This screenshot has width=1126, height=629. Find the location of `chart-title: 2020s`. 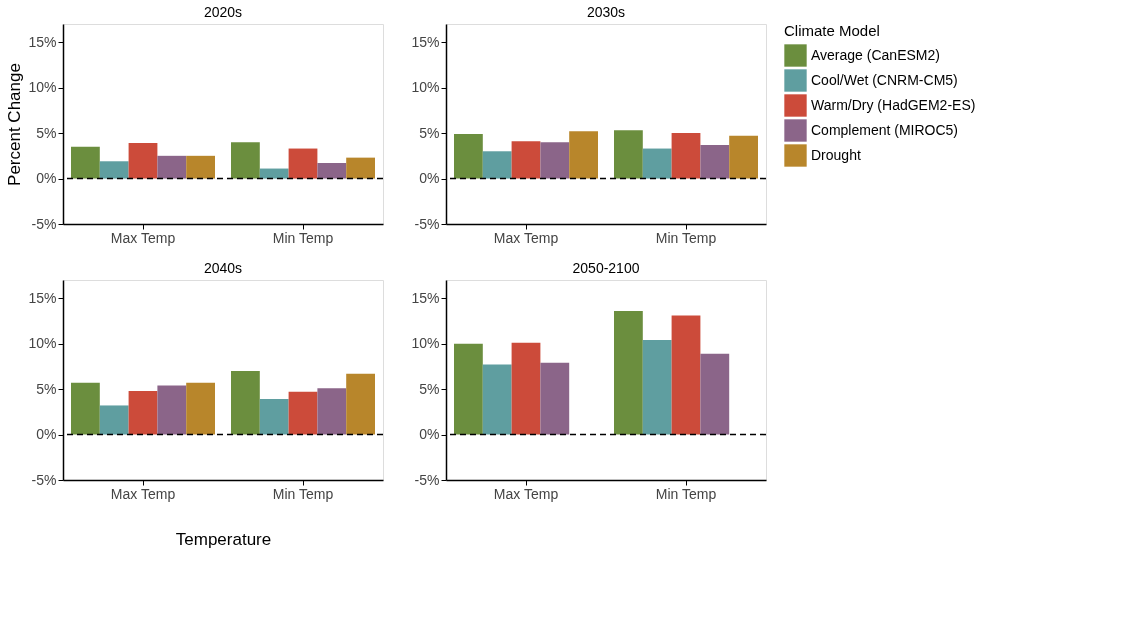

chart-title: 2020s is located at coordinates (223, 12).